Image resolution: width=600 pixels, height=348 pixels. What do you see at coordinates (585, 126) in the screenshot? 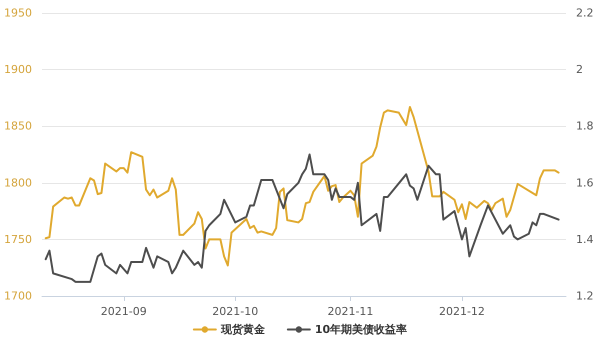
I see `y2-tick-label: 1.8` at bounding box center [585, 126].